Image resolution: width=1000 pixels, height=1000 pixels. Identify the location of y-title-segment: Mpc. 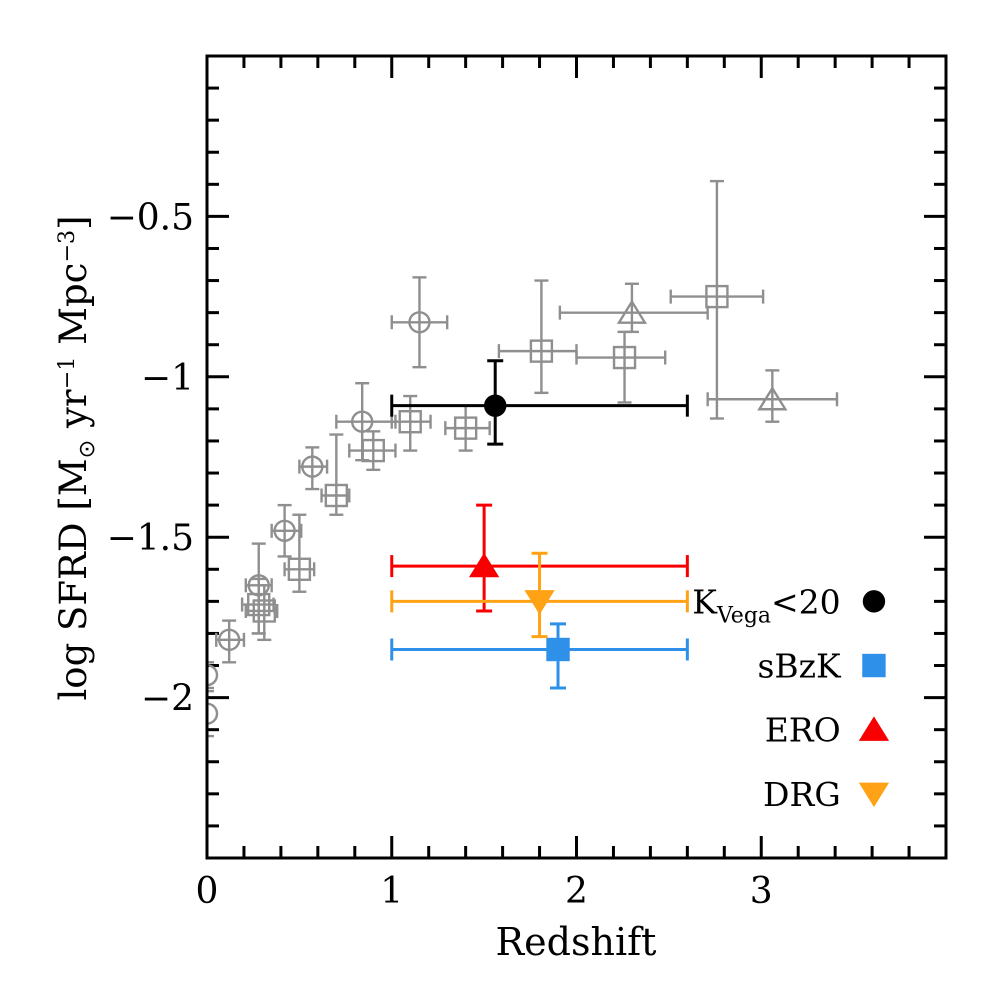
(74, 309).